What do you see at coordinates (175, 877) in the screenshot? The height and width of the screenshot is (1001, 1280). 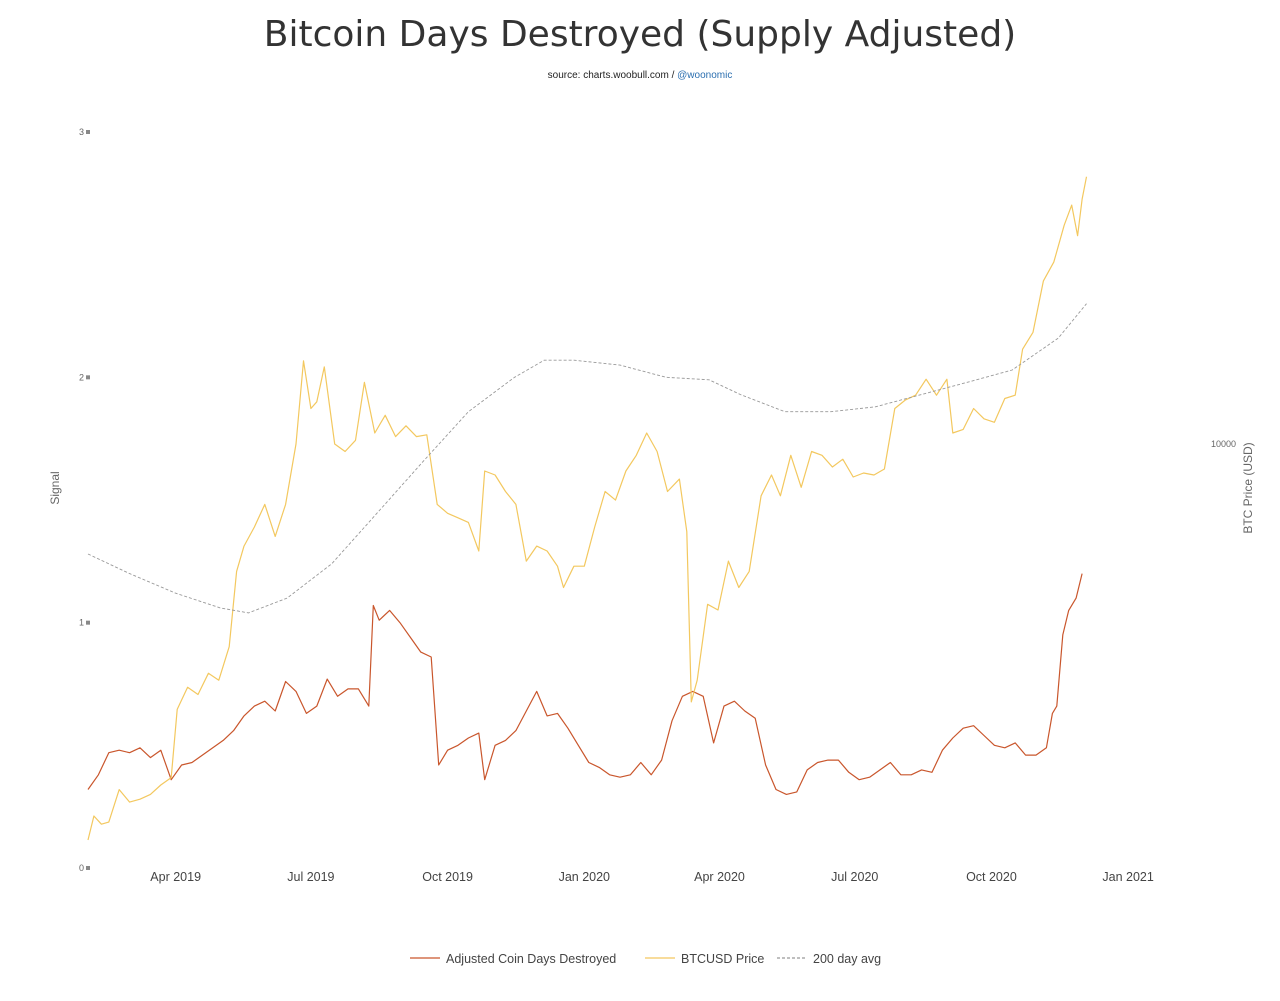 I see `x-tick-label: Apr 2019` at bounding box center [175, 877].